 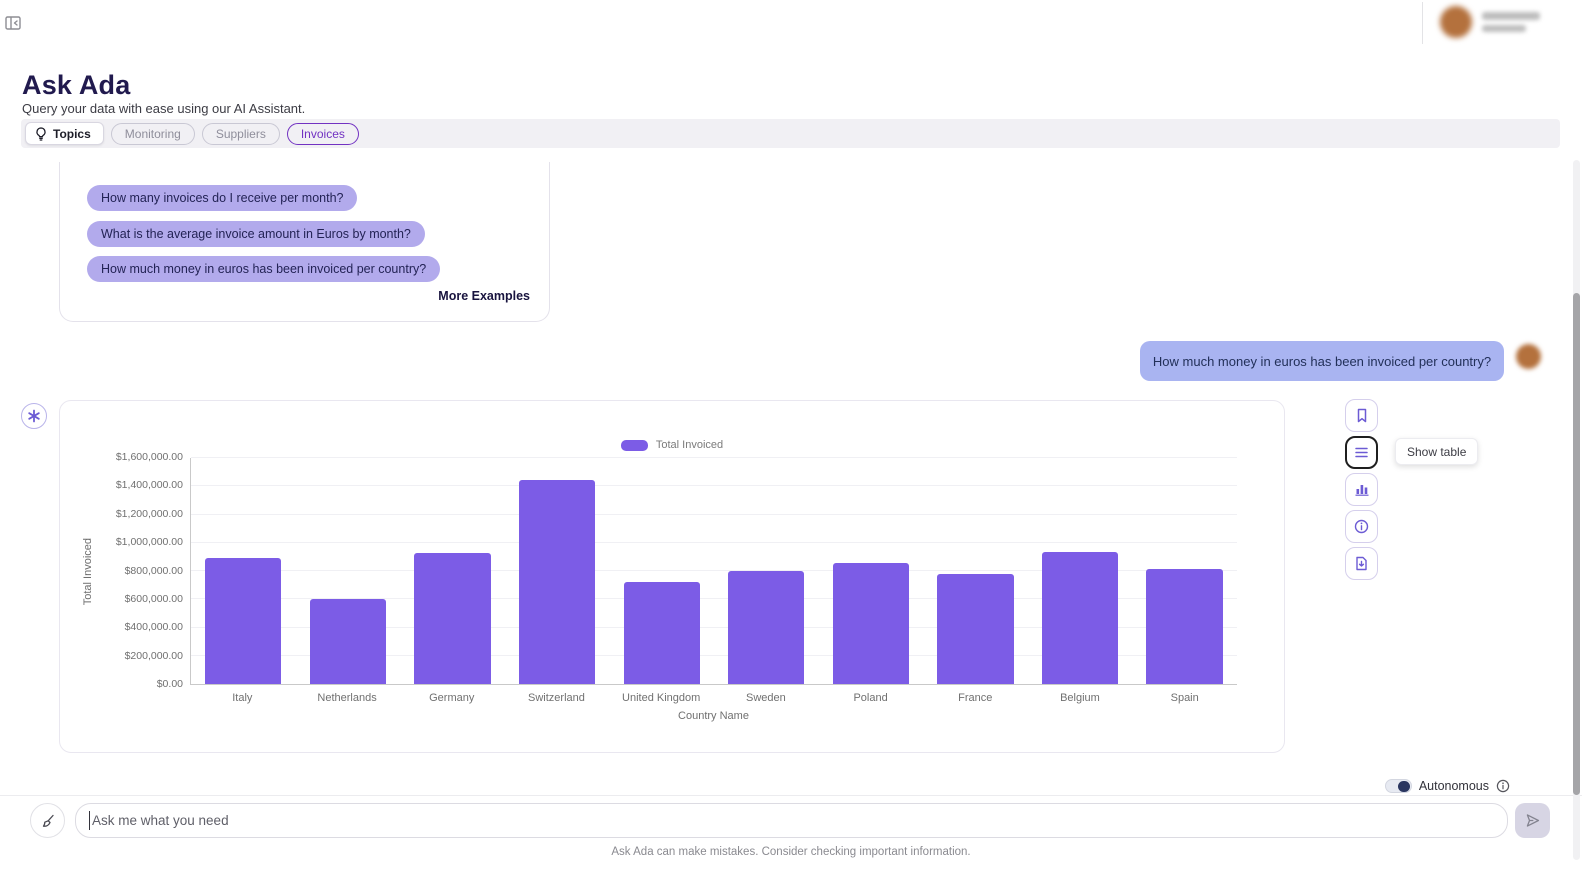 What do you see at coordinates (1453, 786) in the screenshot?
I see `autonomous-label: Autonomous` at bounding box center [1453, 786].